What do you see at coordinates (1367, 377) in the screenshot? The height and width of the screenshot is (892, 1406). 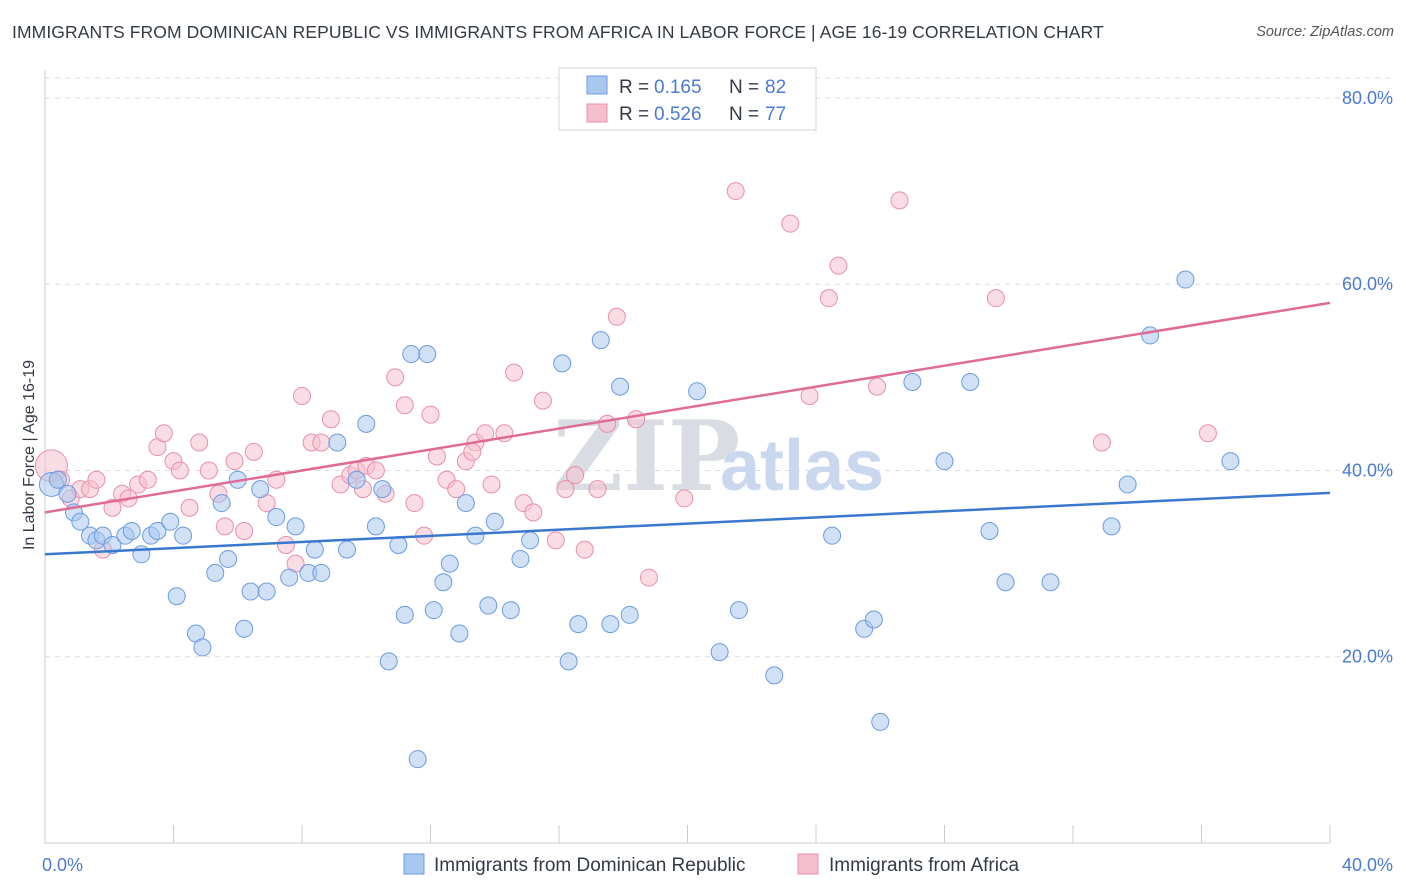 I see `y-tick-labels: 20.0% 40.0% 60.0% 80.0%` at bounding box center [1367, 377].